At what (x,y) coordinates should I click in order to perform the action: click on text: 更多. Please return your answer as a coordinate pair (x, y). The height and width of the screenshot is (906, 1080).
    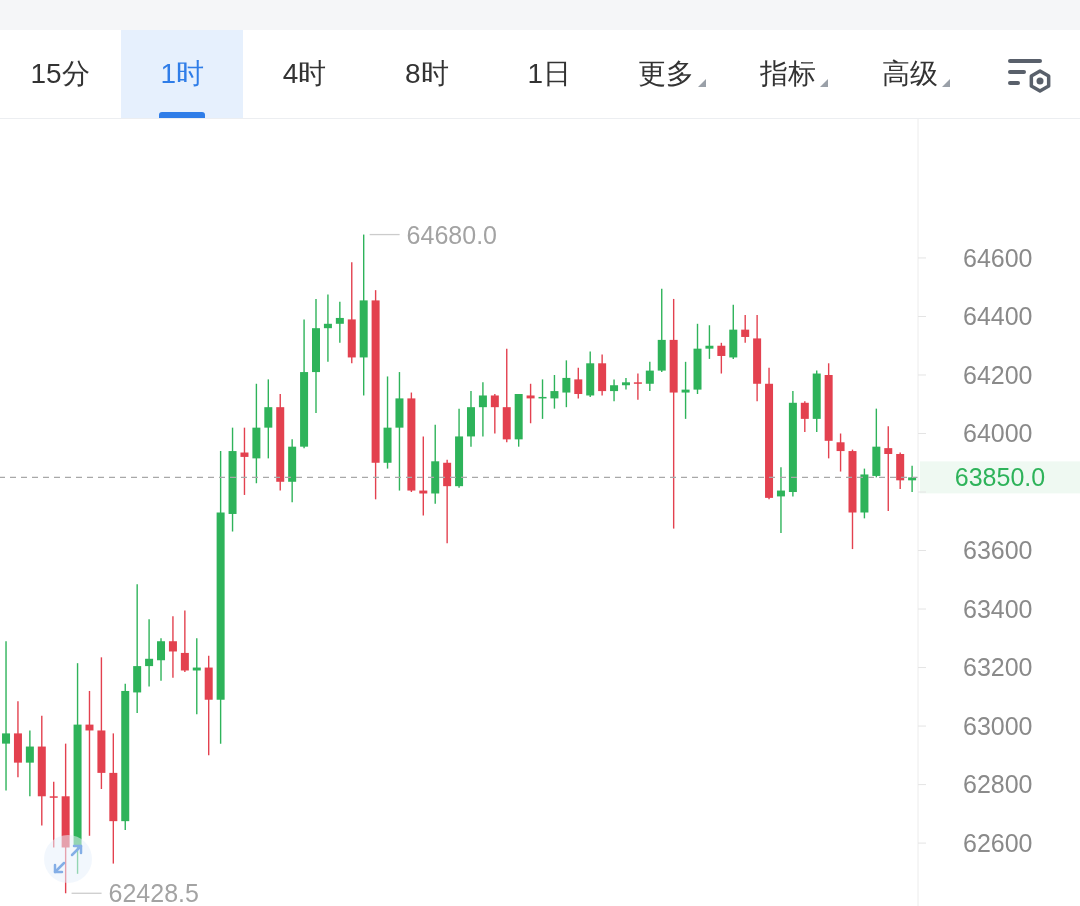
    Looking at the image, I should click on (665, 74).